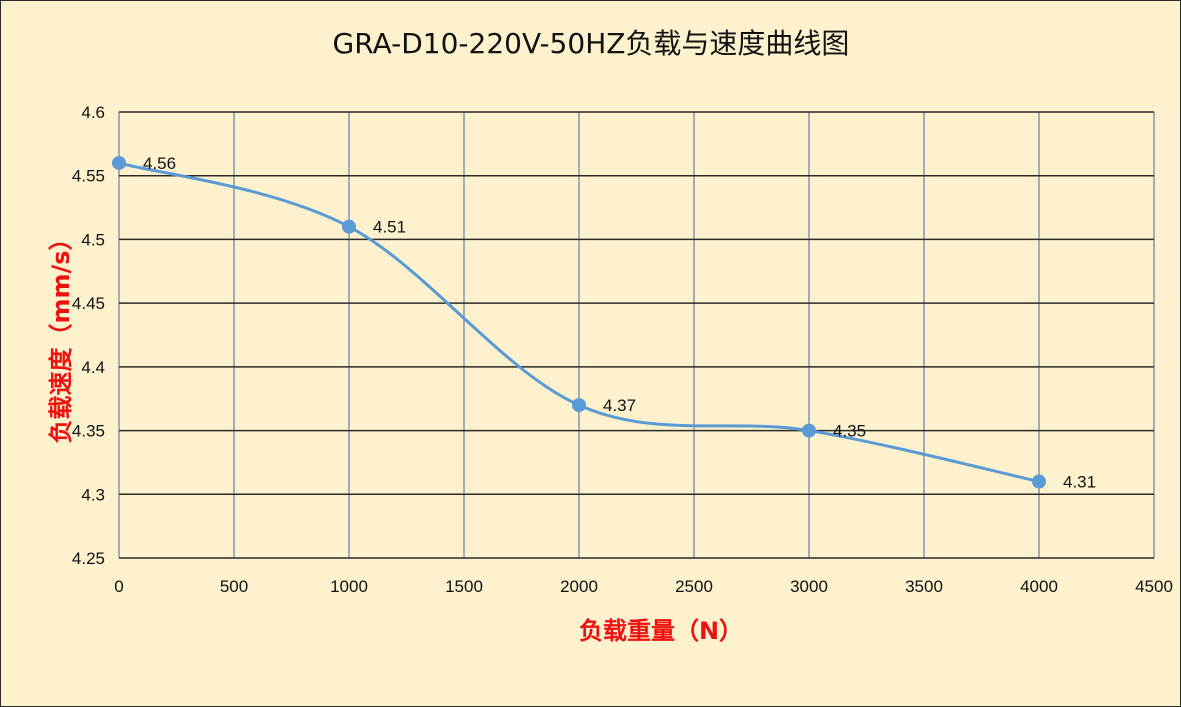 The width and height of the screenshot is (1181, 707). I want to click on data-label: 4.51, so click(389, 227).